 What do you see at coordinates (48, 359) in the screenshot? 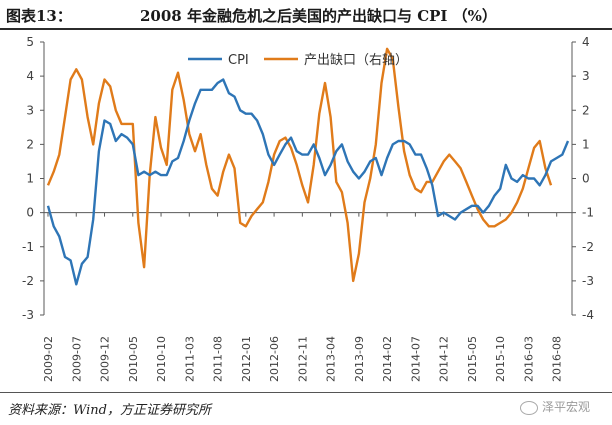
I see `x-tick-label: 2009-02` at bounding box center [48, 359].